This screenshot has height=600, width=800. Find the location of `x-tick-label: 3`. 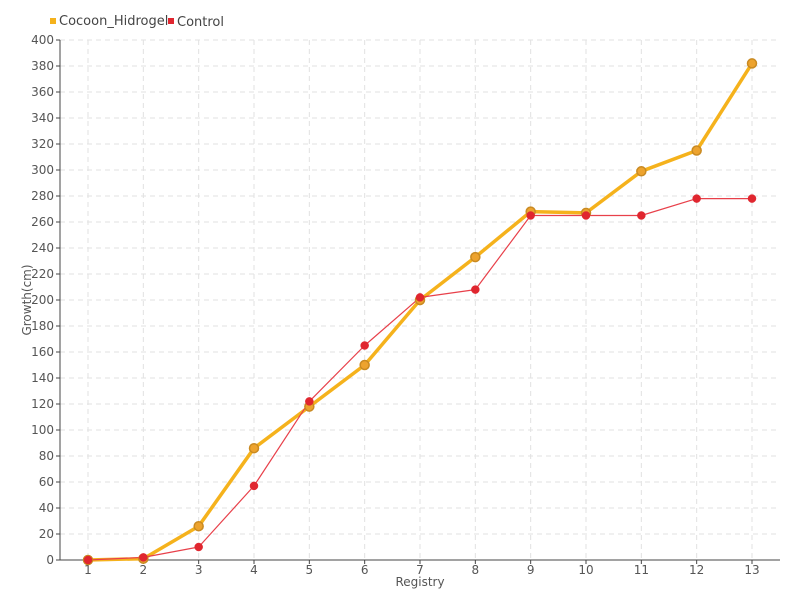

x-tick-label: 3 is located at coordinates (199, 570).